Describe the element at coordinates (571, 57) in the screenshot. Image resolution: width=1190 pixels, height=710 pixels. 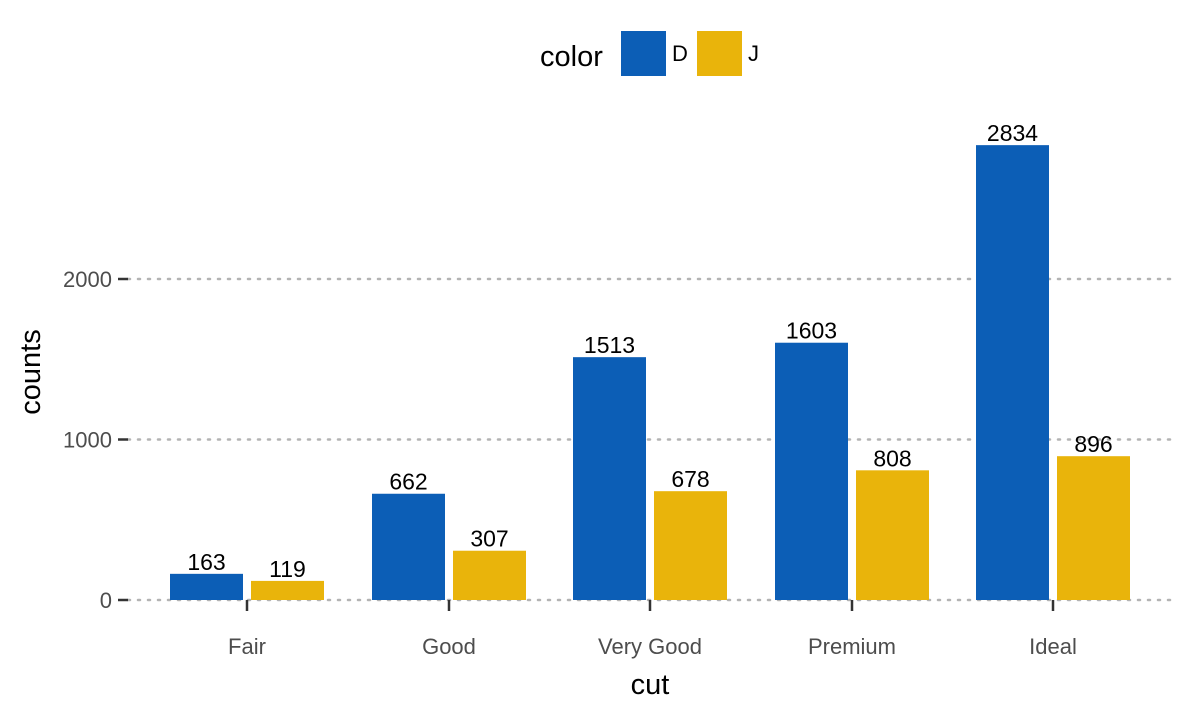
I see `legend-title: color` at that location.